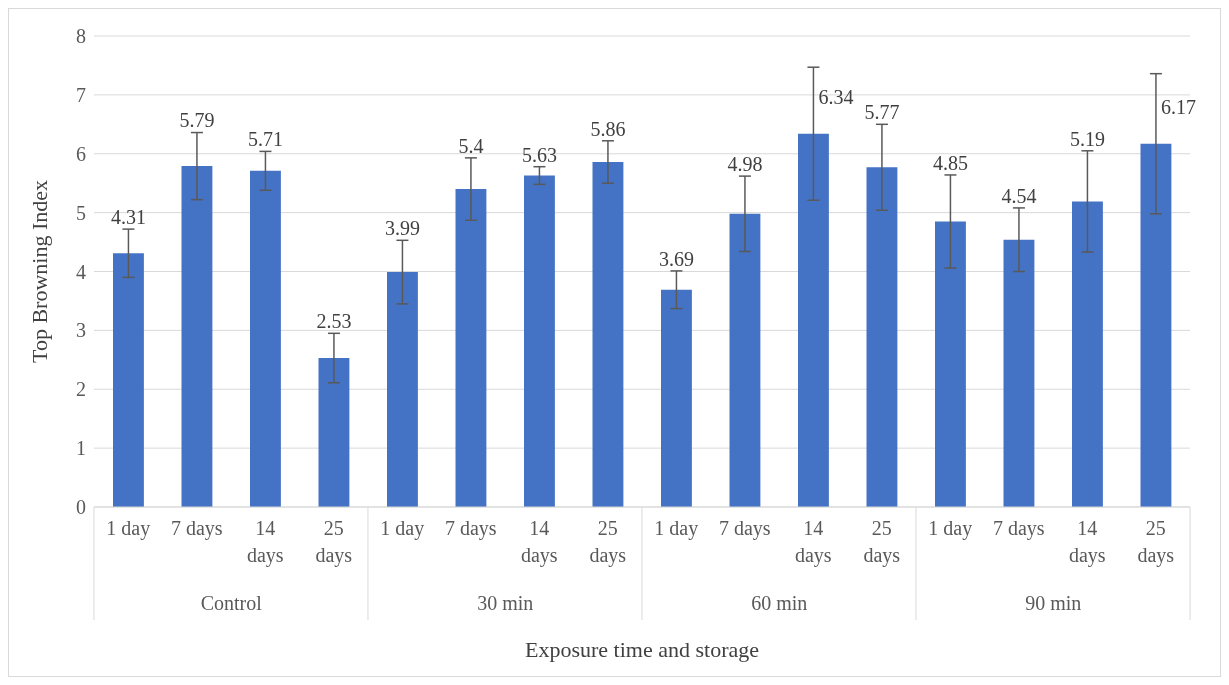  I want to click on y-tick-label: 2, so click(81, 389).